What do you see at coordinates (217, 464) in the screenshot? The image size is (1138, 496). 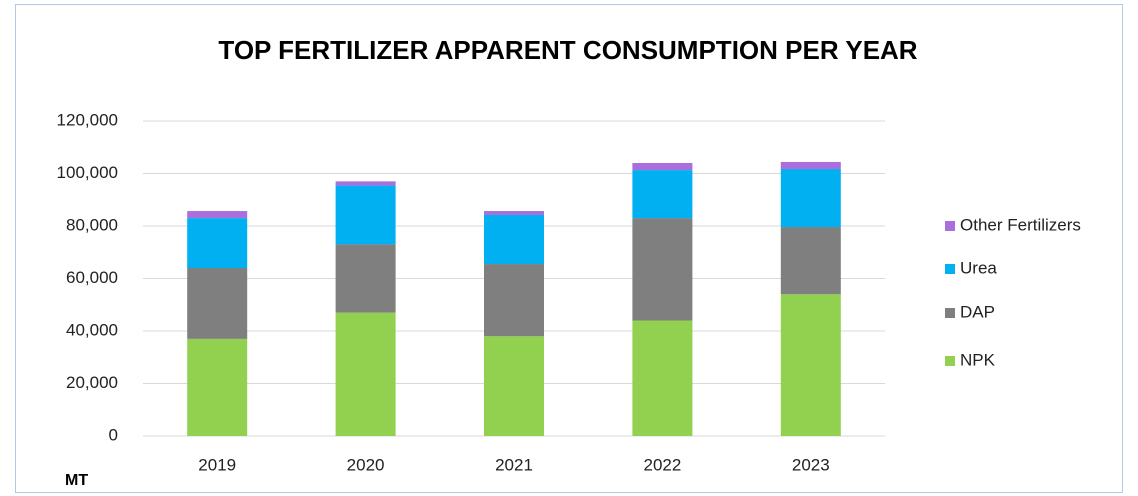 I see `x-tick-label: 2019` at bounding box center [217, 464].